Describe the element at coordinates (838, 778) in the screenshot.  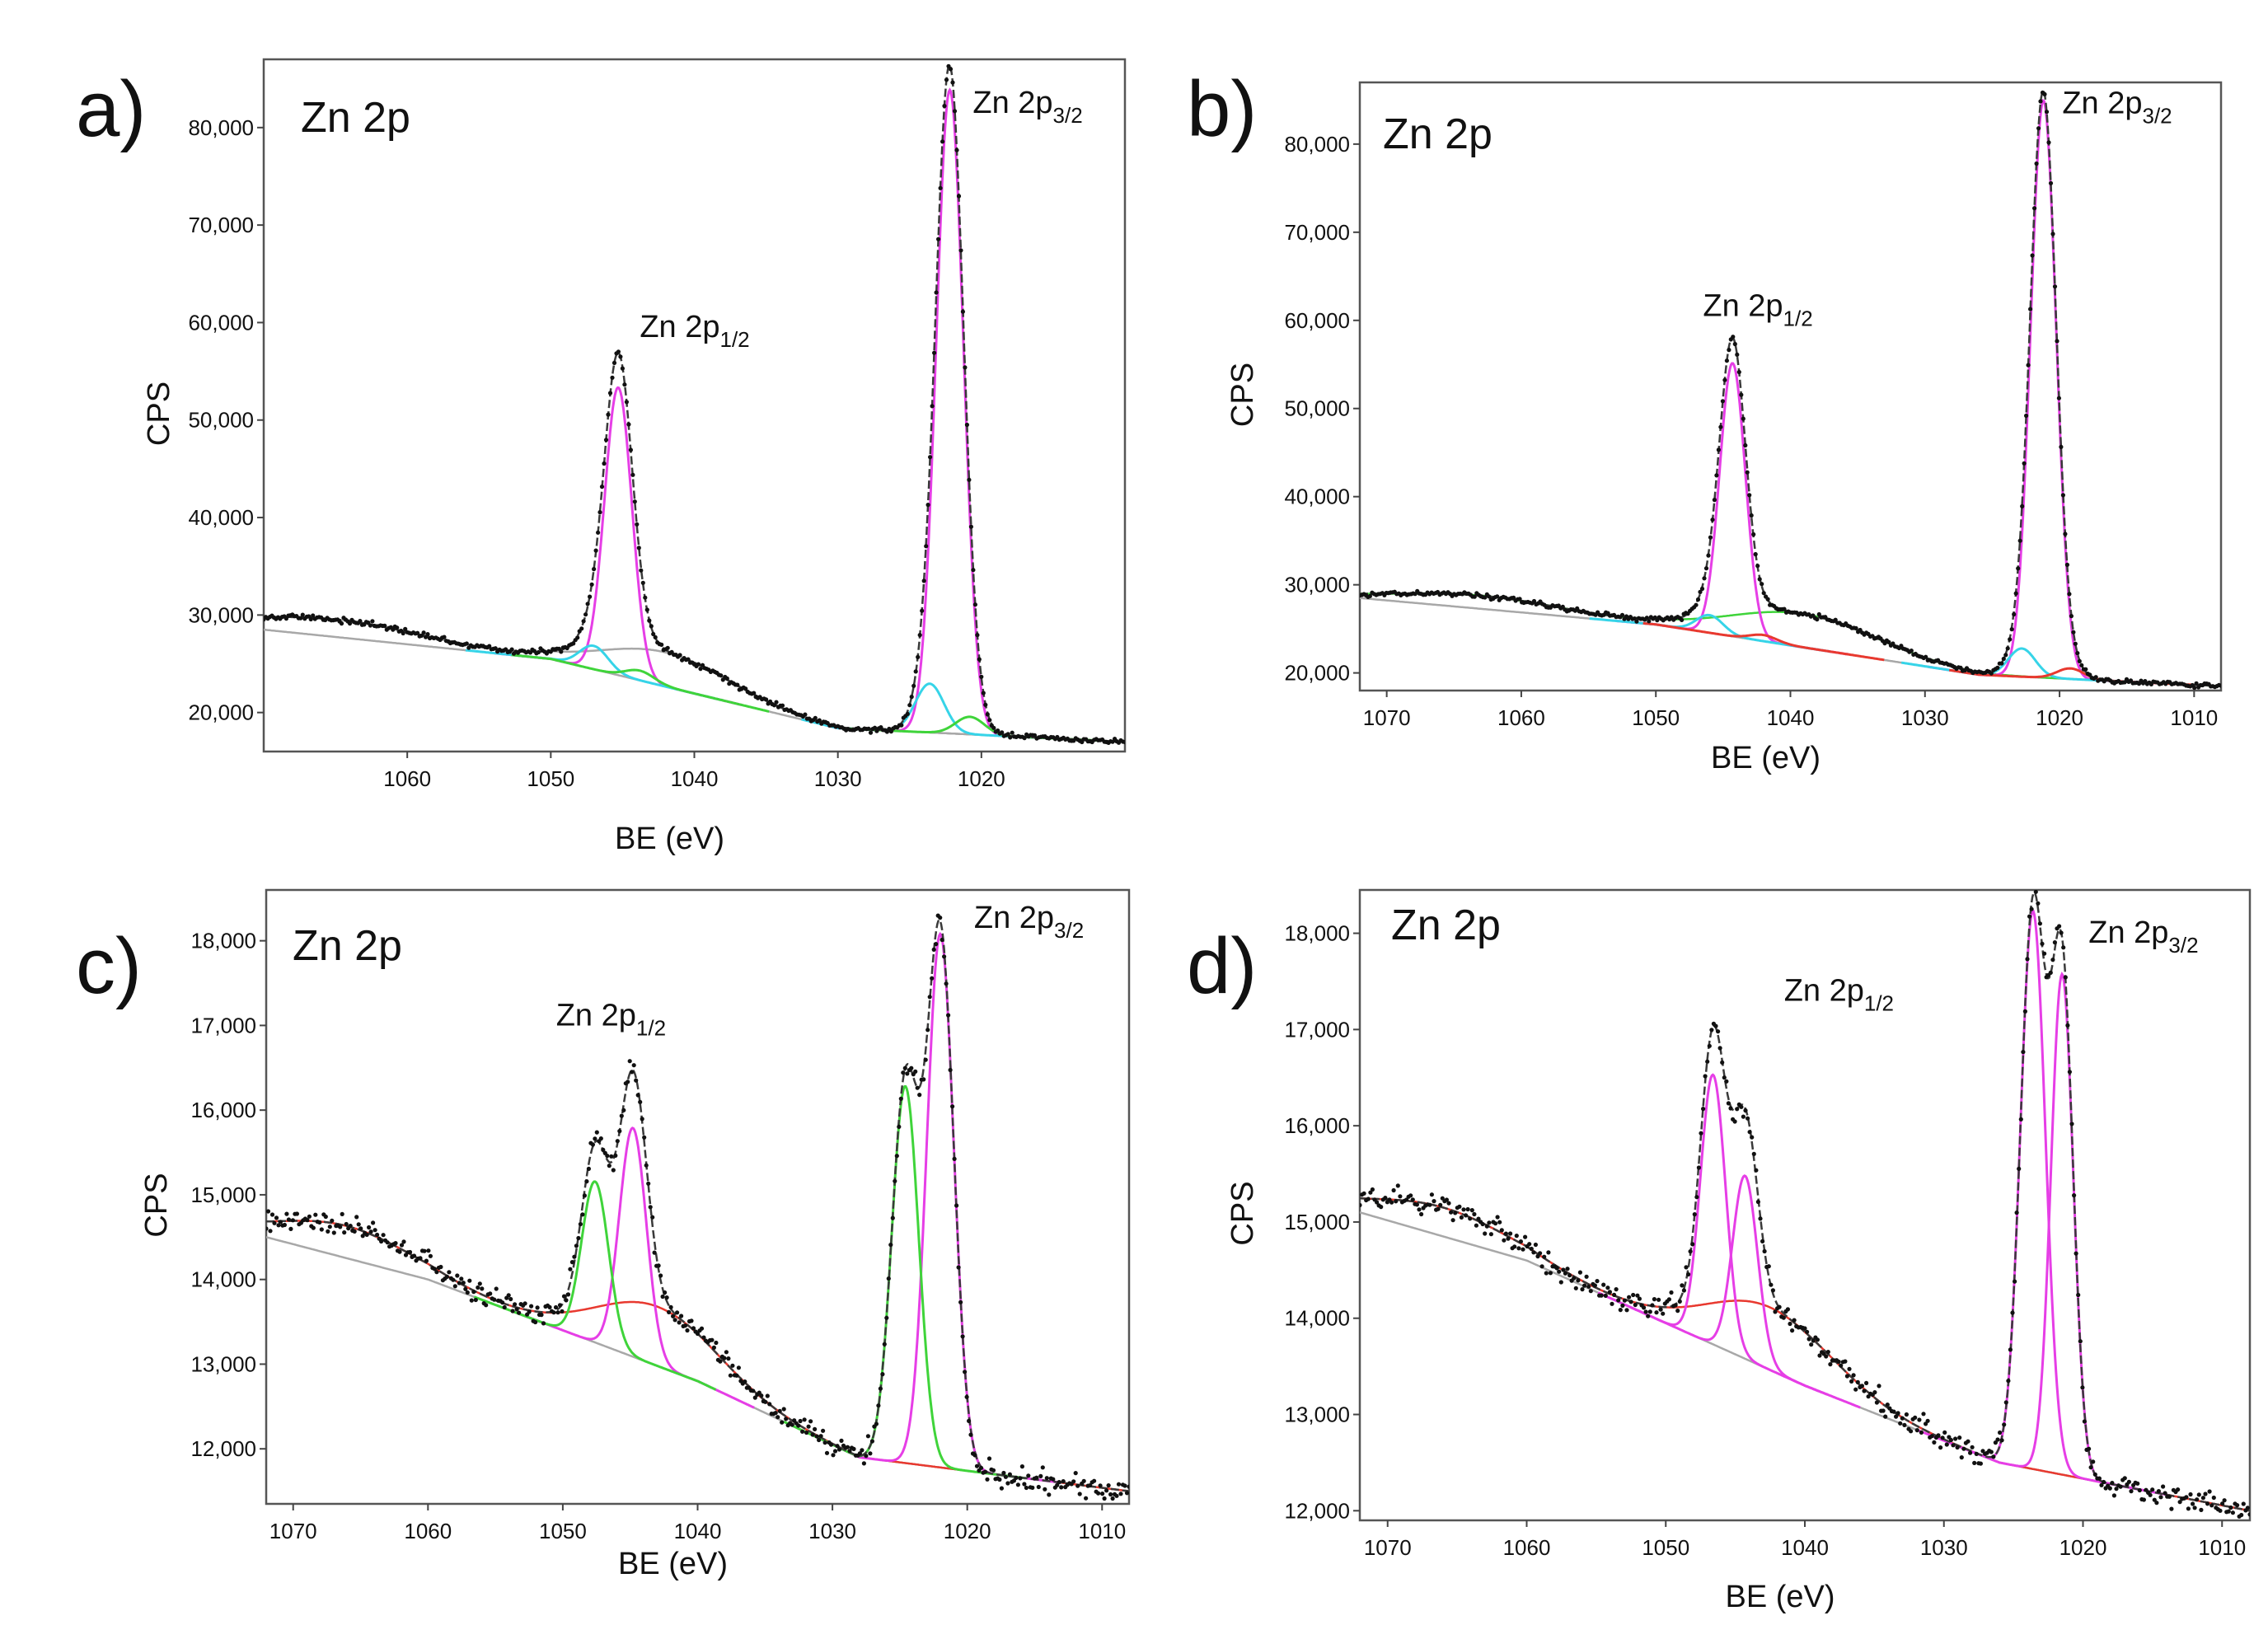
I see `x-tick-label: 1030` at that location.